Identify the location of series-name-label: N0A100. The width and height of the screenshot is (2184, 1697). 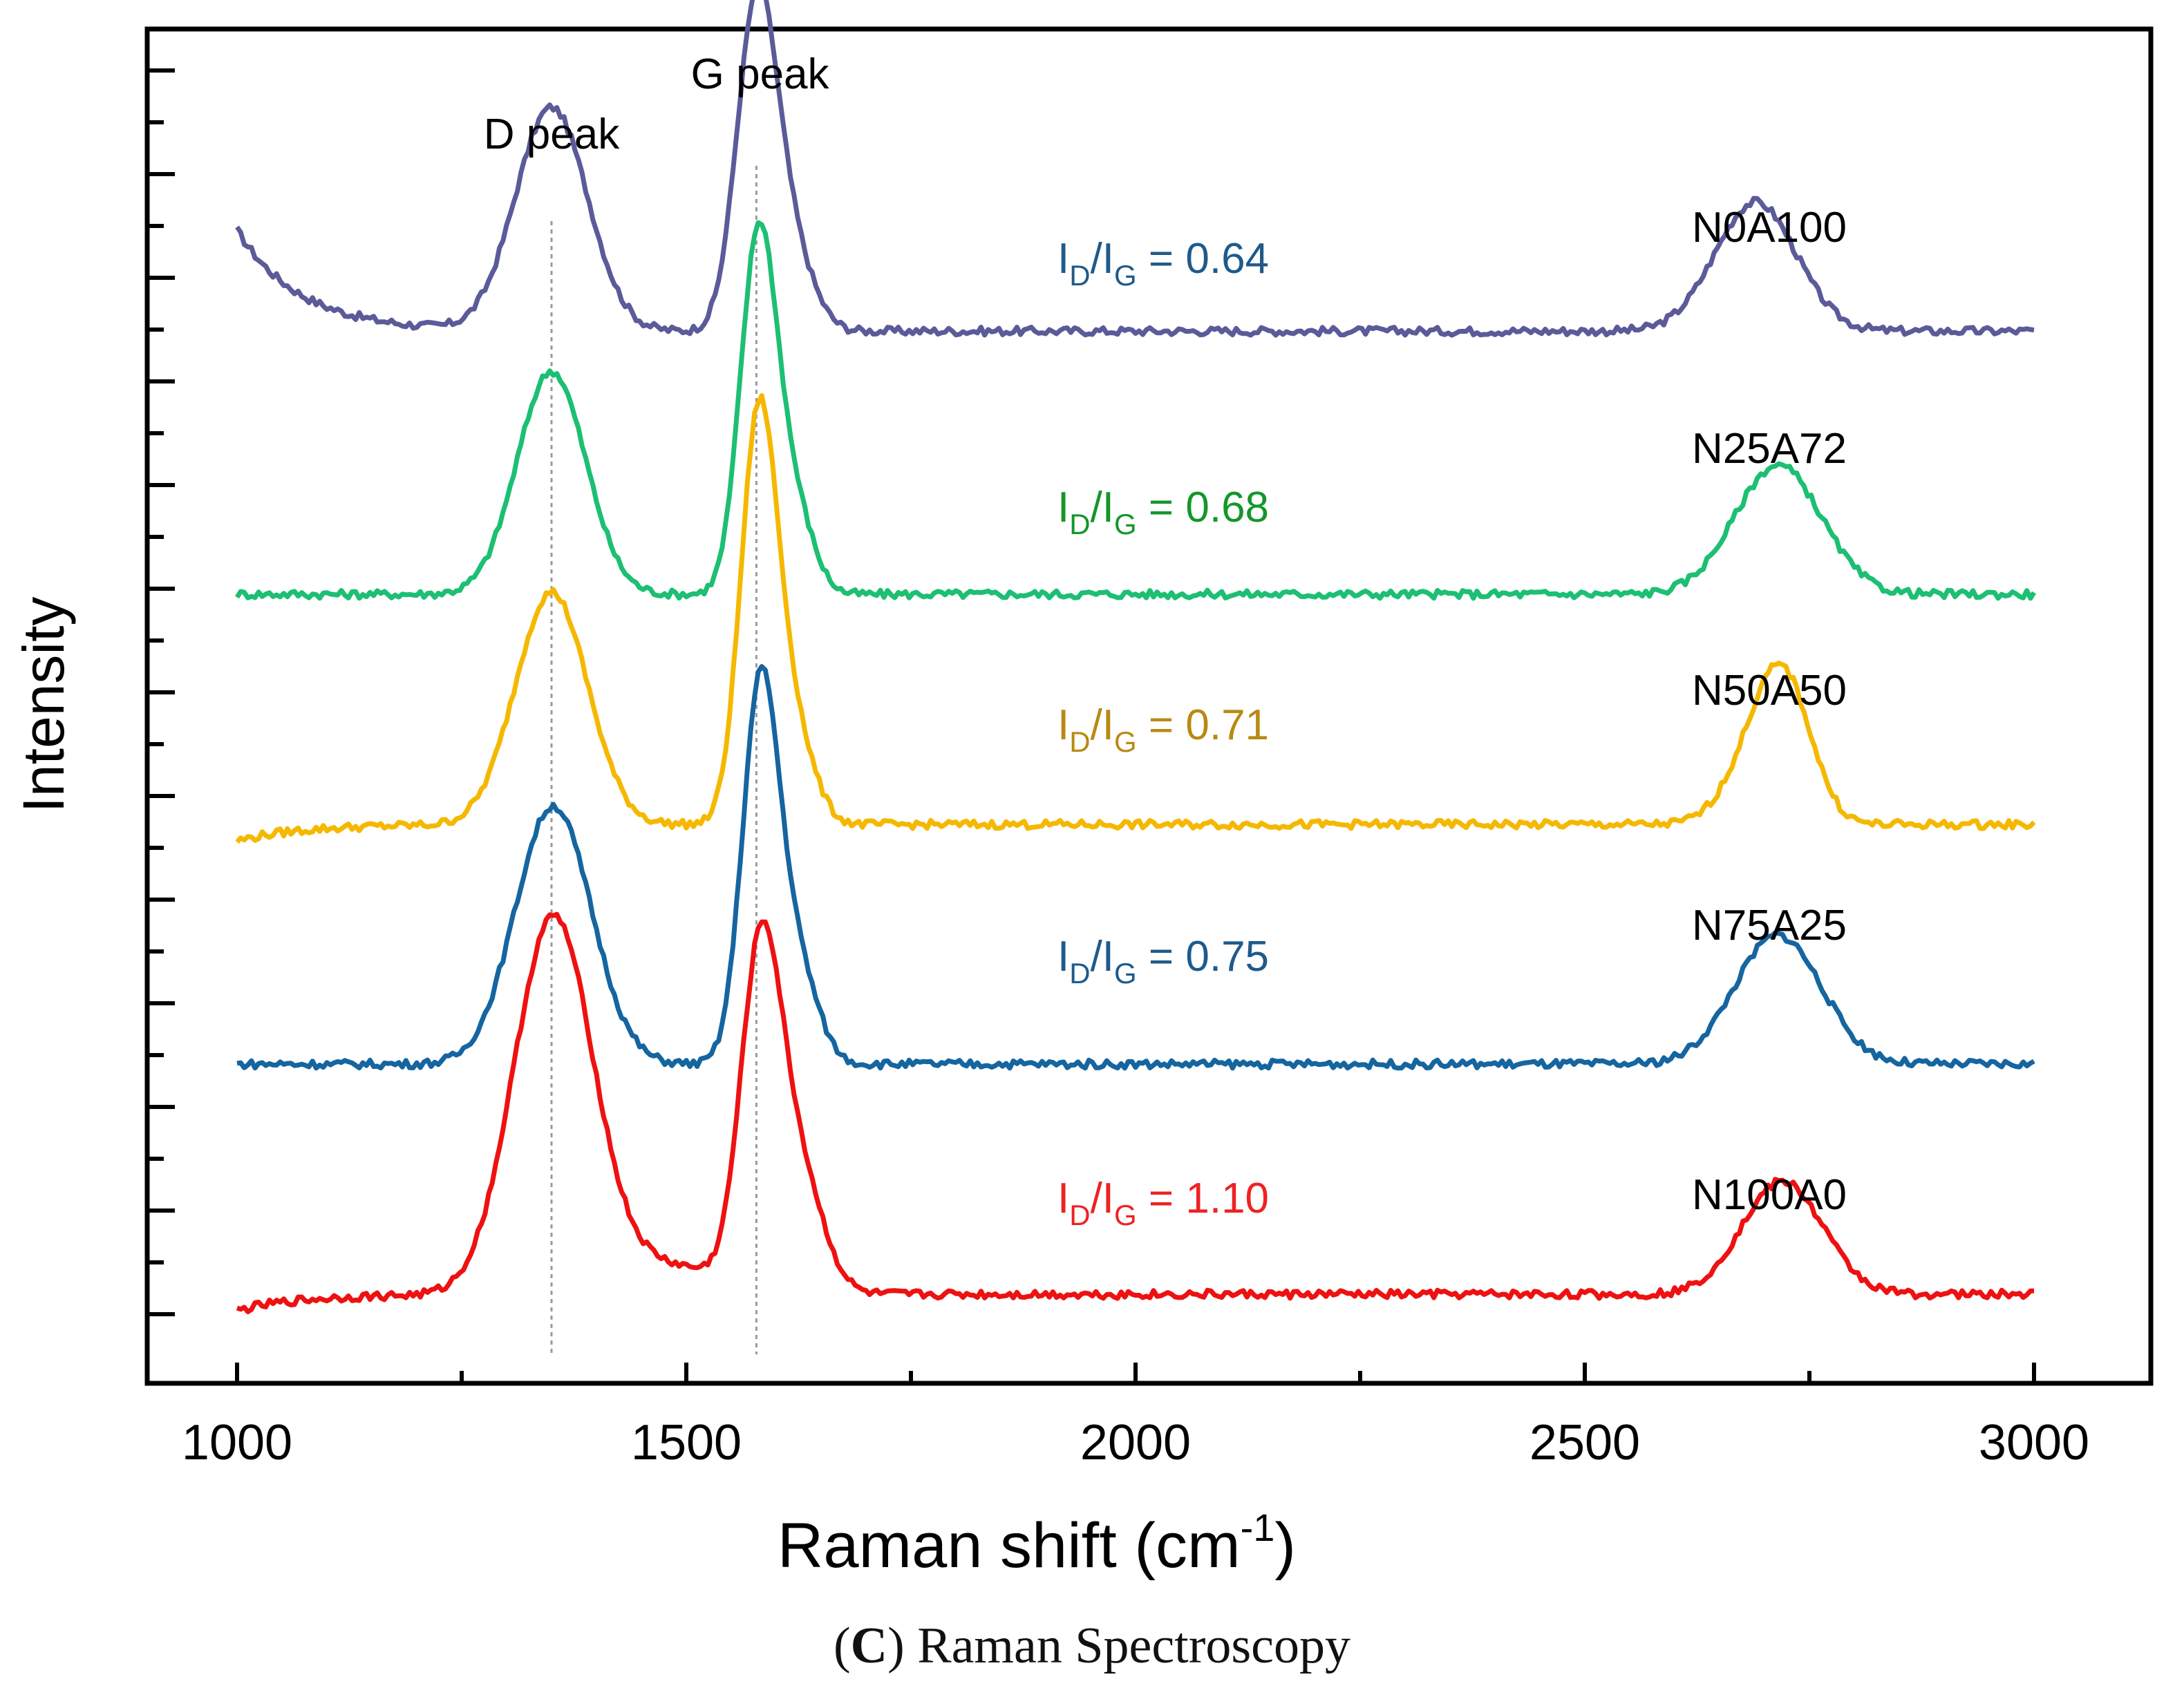
(1769, 228).